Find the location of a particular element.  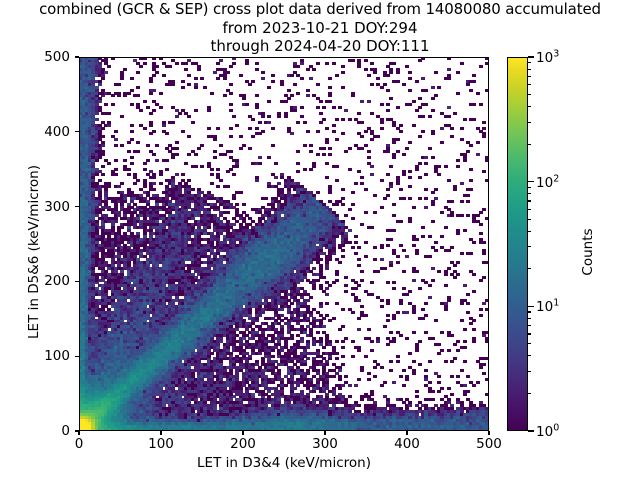

y-tick-label: 0 is located at coordinates (65, 431).